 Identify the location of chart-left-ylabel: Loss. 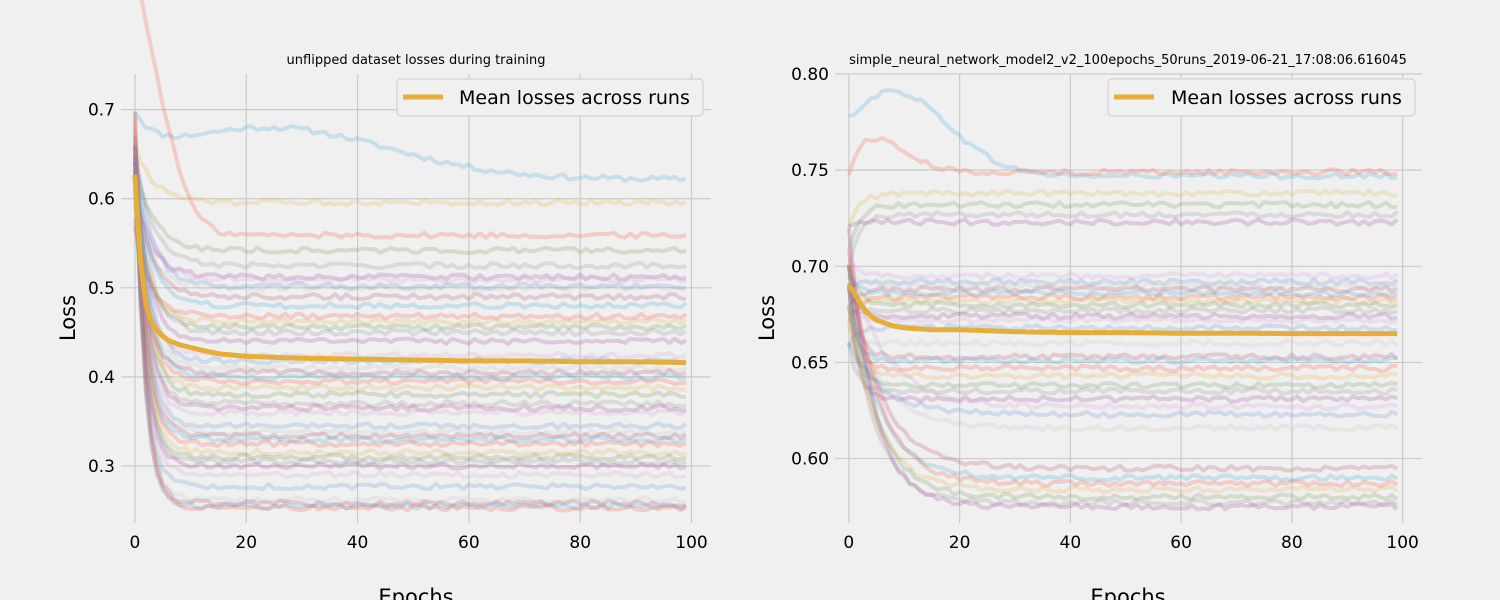
(68, 318).